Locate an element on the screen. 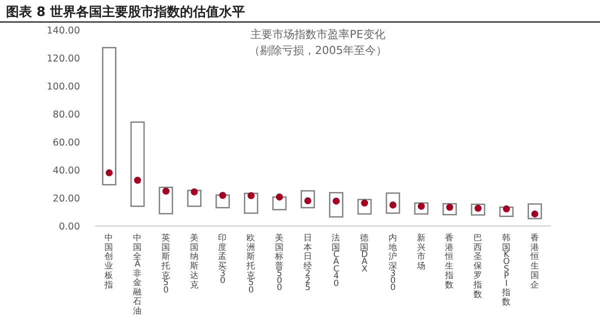  x-tick-label: 内地沪深300 is located at coordinates (392, 263).